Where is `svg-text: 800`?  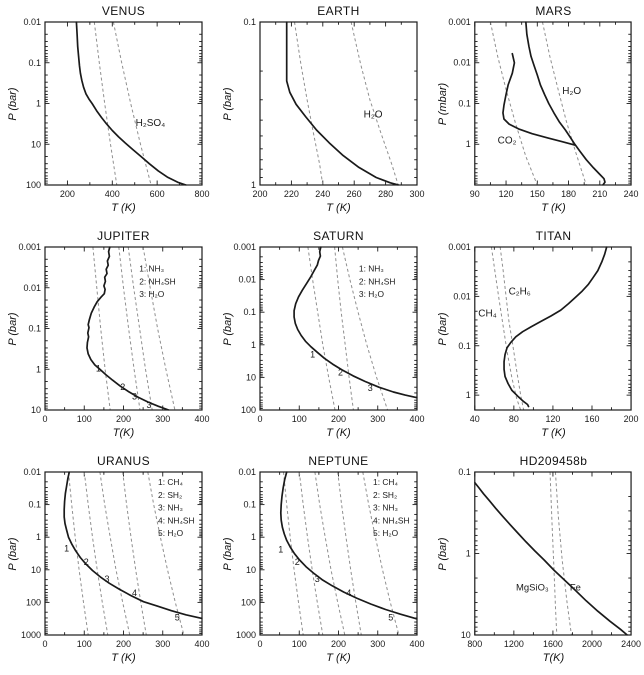 svg-text: 800 is located at coordinates (474, 644).